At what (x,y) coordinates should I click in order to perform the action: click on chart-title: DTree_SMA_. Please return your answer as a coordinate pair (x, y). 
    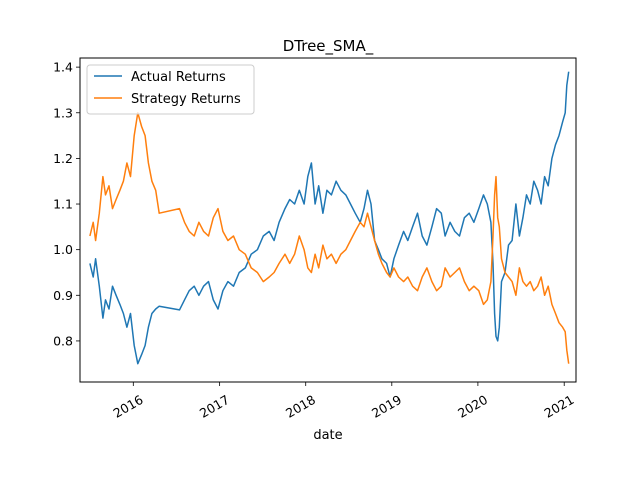
    Looking at the image, I should click on (328, 46).